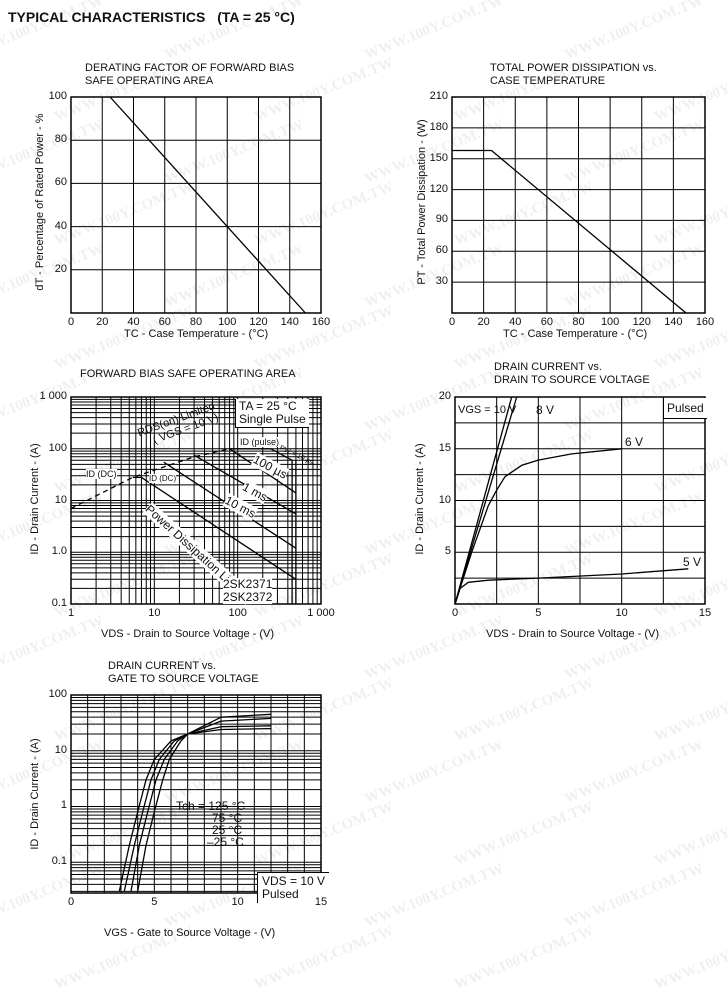  Describe the element at coordinates (60, 182) in the screenshot. I see `c1-ytick-label: 60` at that location.